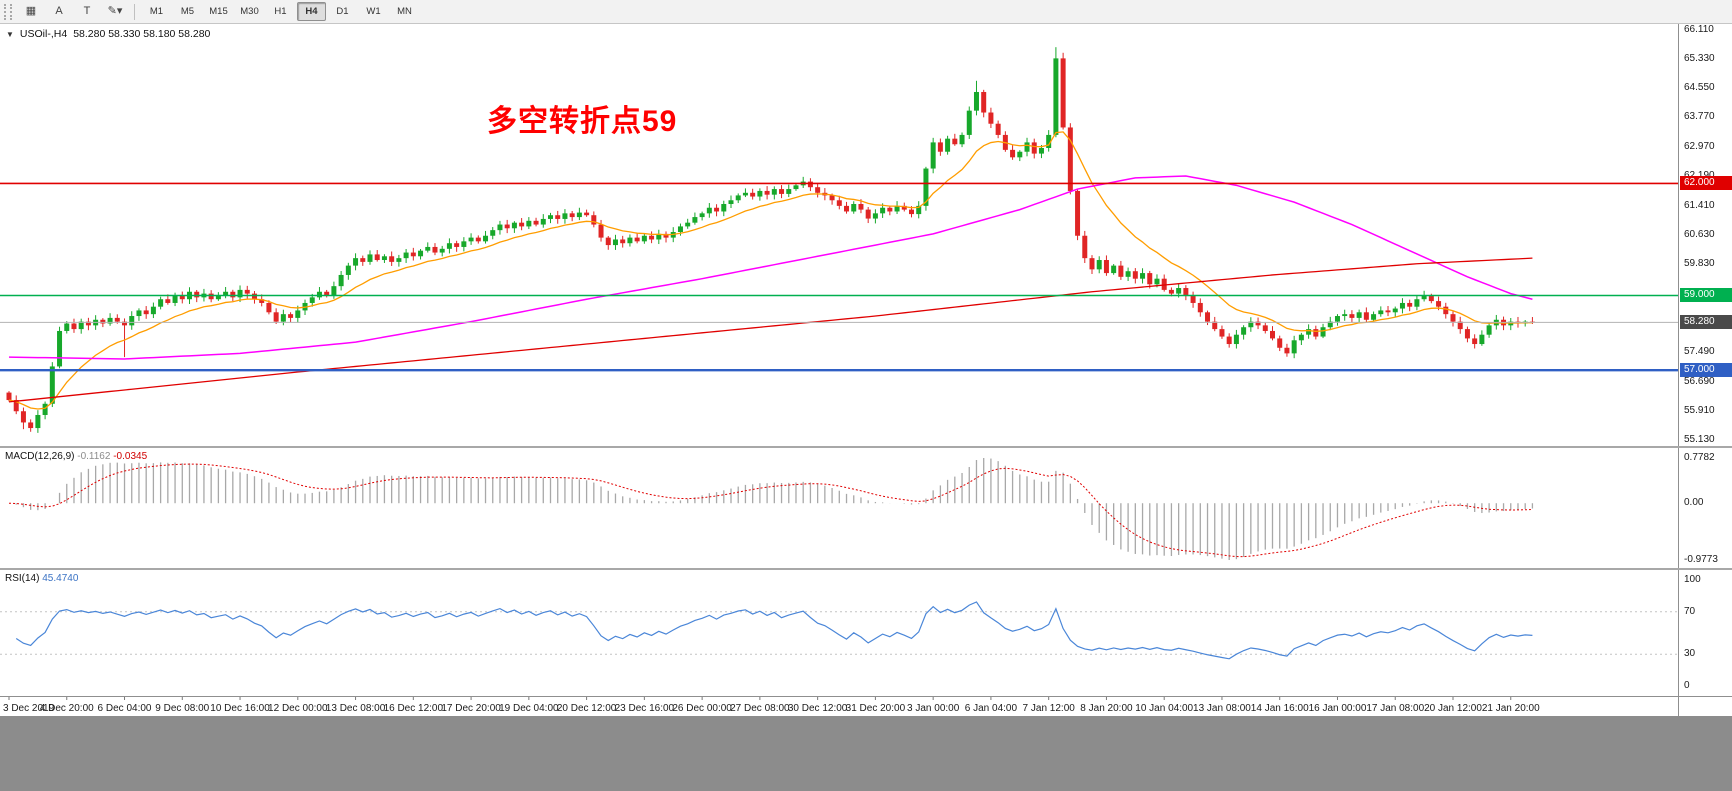 This screenshot has width=1732, height=791. What do you see at coordinates (1705, 508) in the screenshot?
I see `macd-scale: 0.7782 0.00 -0.9773` at bounding box center [1705, 508].